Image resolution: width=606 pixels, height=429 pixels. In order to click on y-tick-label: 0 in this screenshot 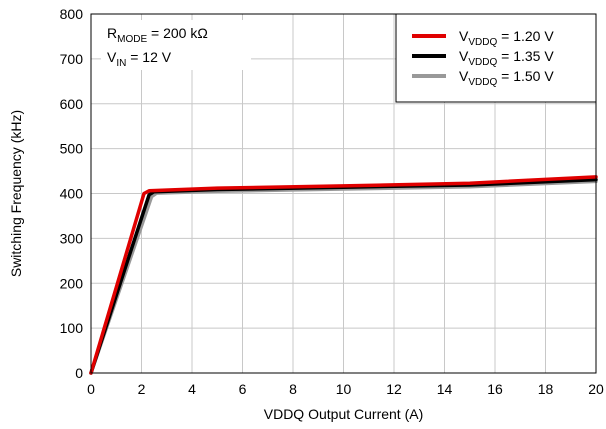, I will do `click(79, 373)`.